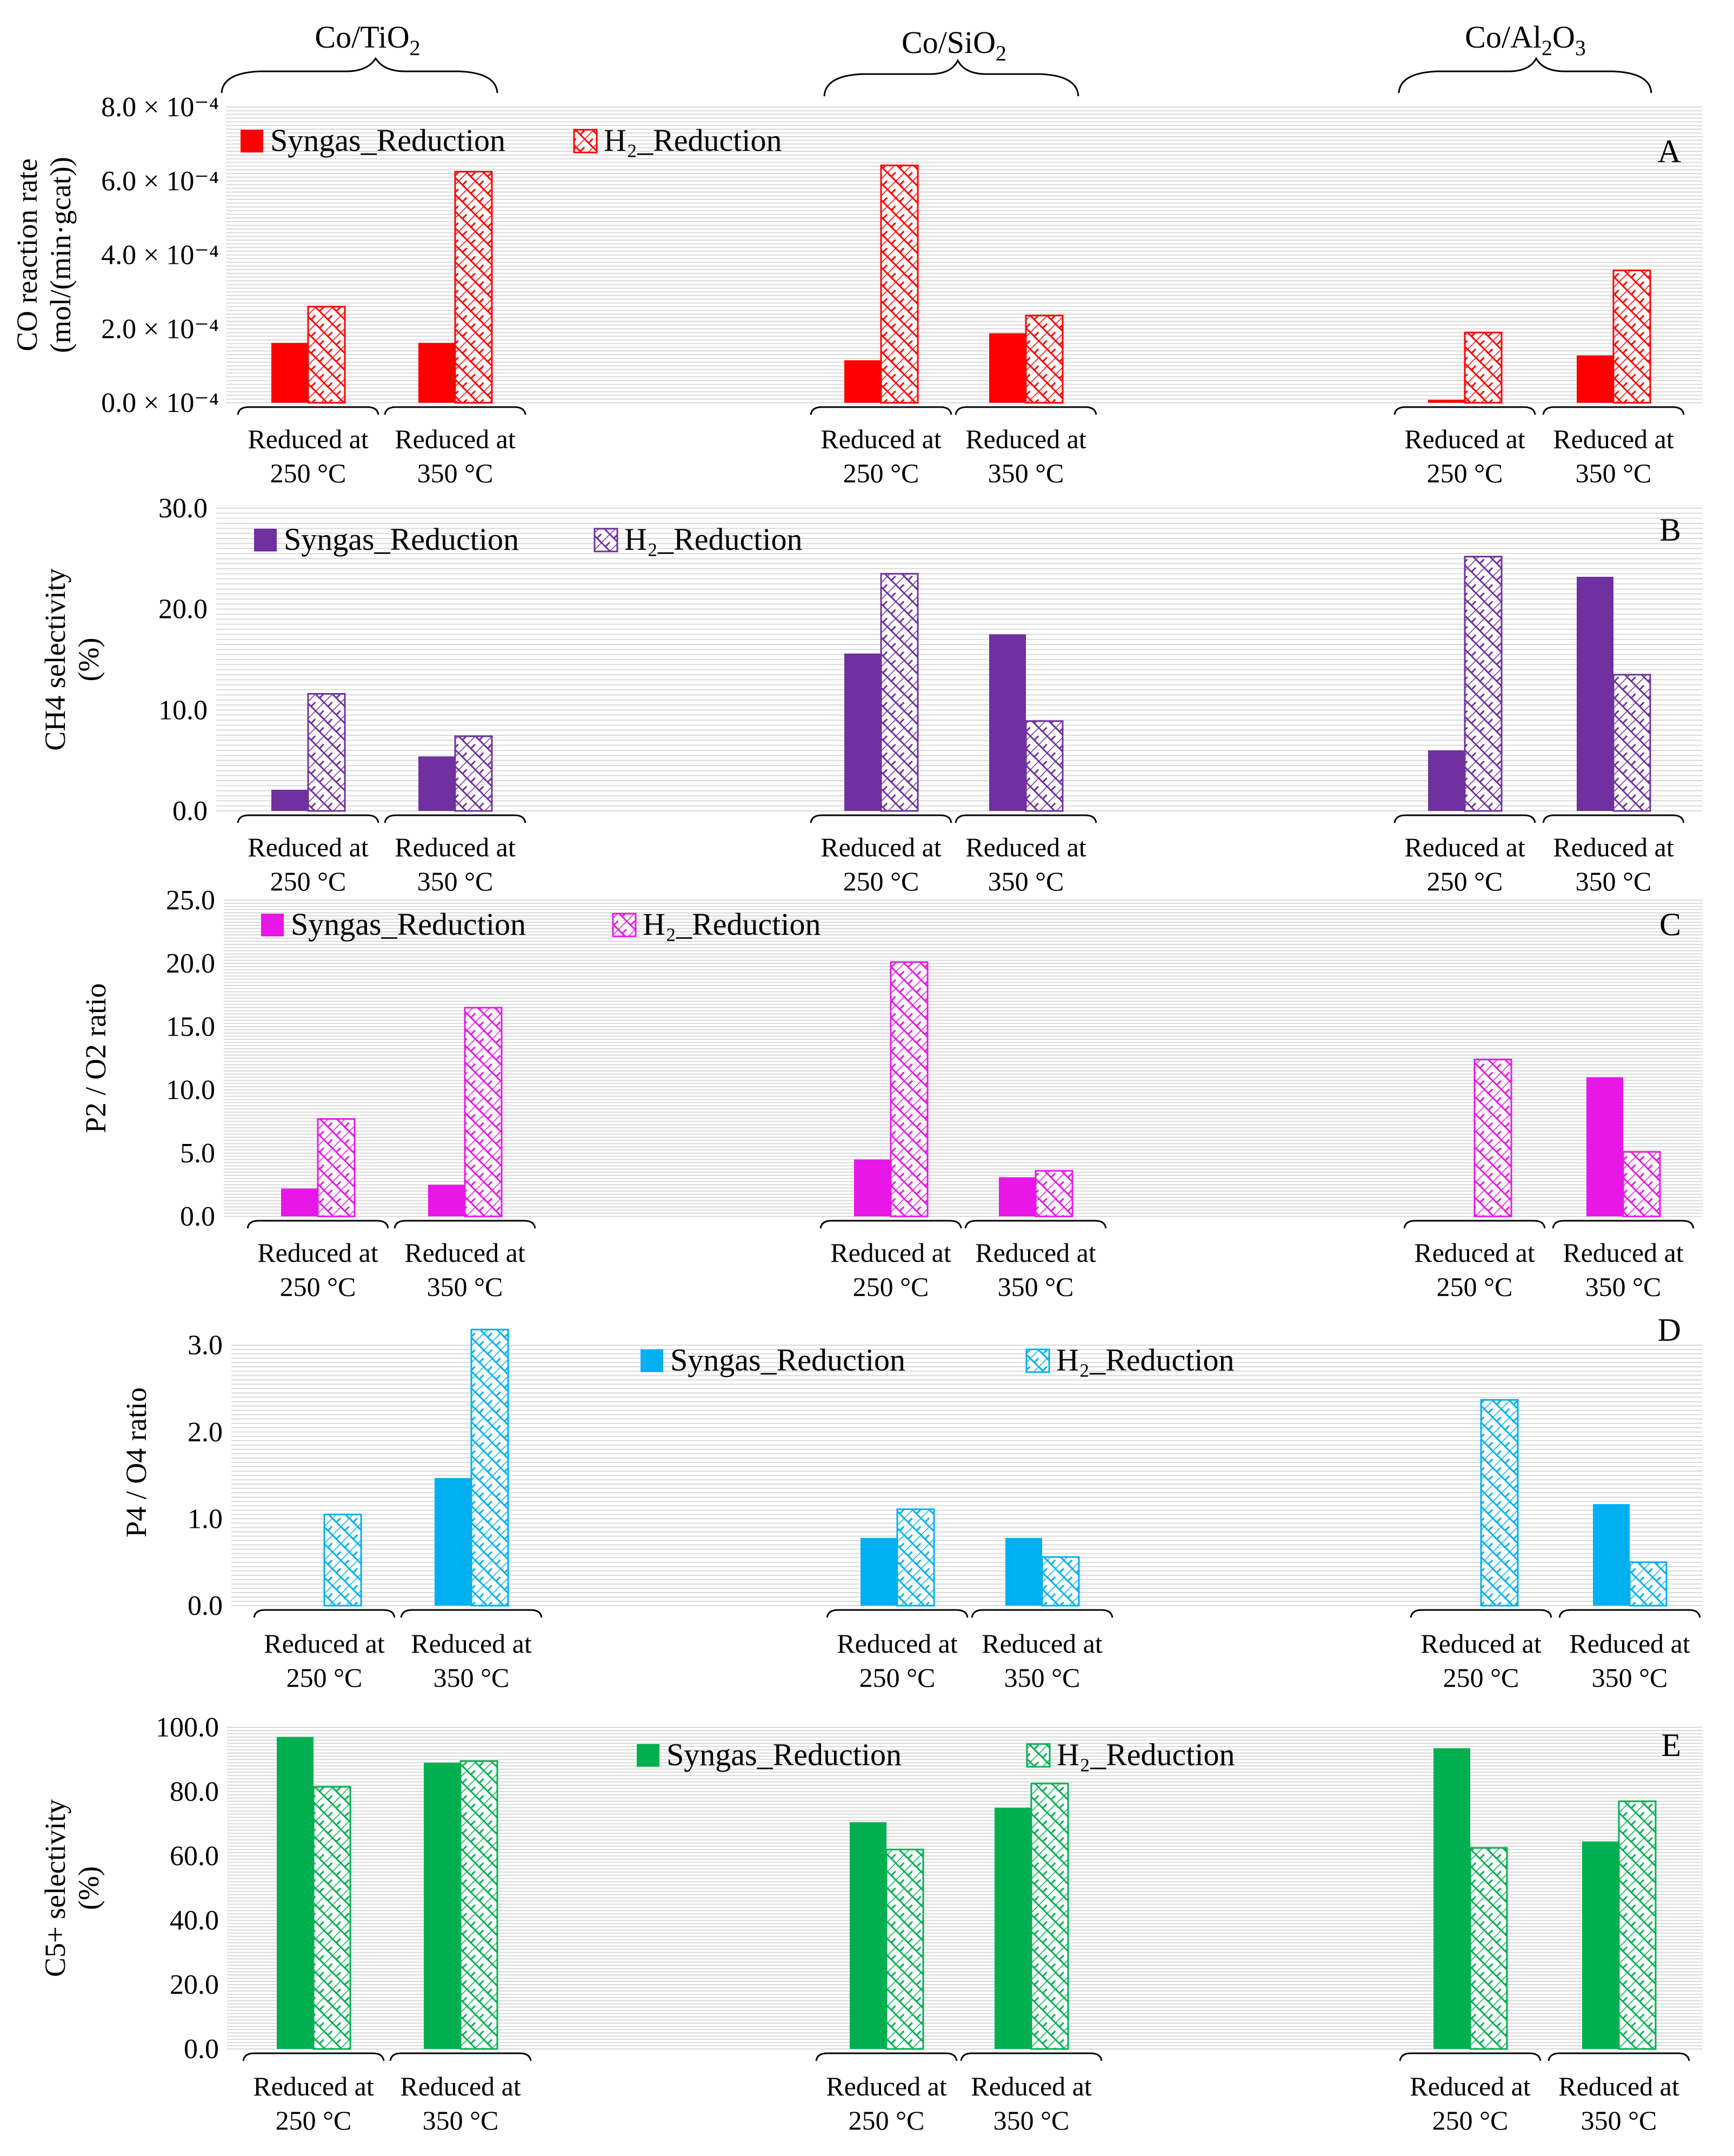 The image size is (1734, 2156). I want to click on y-tick-label: 4.0 × 10⁻⁴, so click(160, 255).